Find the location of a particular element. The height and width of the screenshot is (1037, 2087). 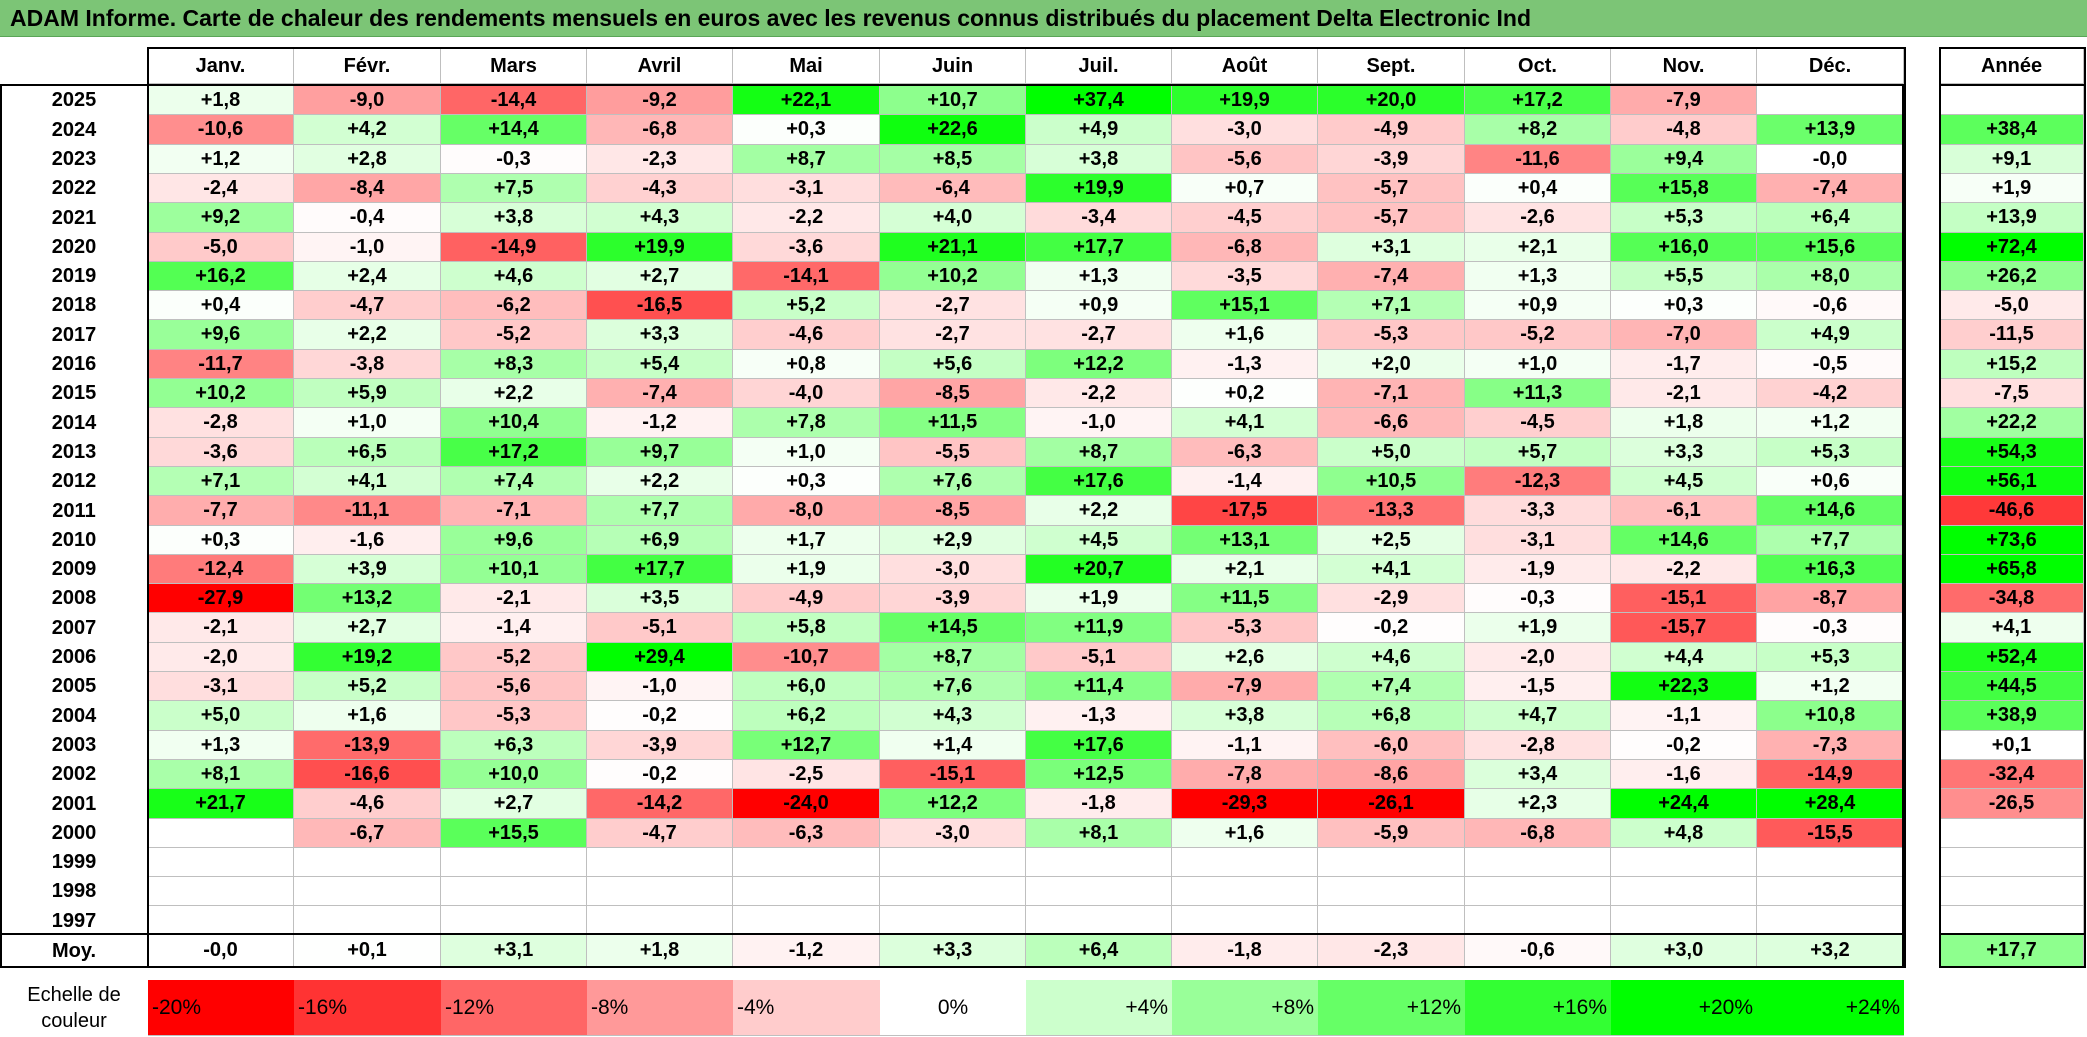

heatmap-cell: -1,2 is located at coordinates (660, 423).